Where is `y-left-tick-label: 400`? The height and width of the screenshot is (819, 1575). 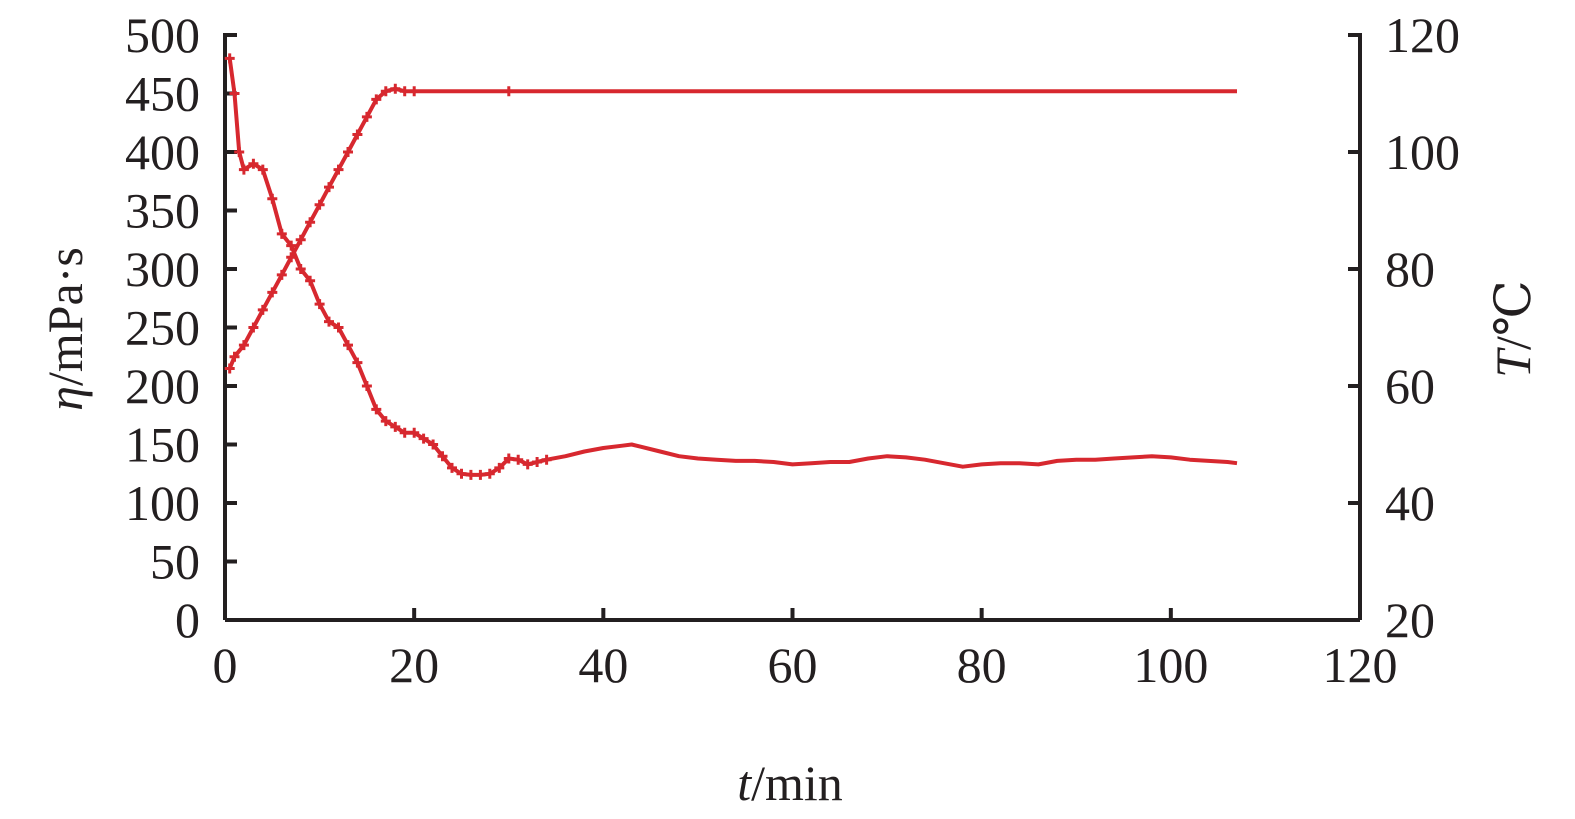 y-left-tick-label: 400 is located at coordinates (162, 152).